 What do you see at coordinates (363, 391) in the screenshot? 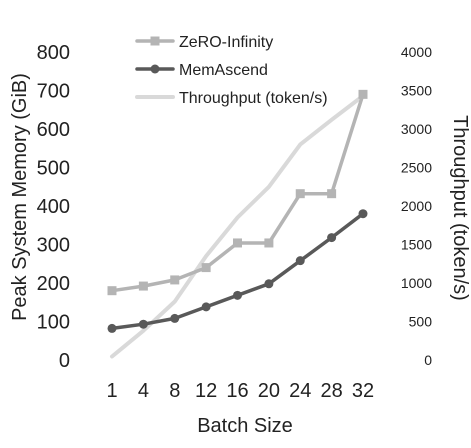
I see `x-tick-label: 32` at bounding box center [363, 391].